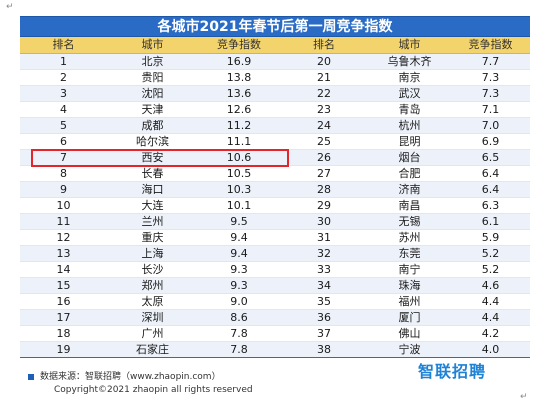 This screenshot has width=550, height=407. What do you see at coordinates (275, 301) in the screenshot?
I see `table-row: 16 太原 9.0 35 福州 4.4` at bounding box center [275, 301].